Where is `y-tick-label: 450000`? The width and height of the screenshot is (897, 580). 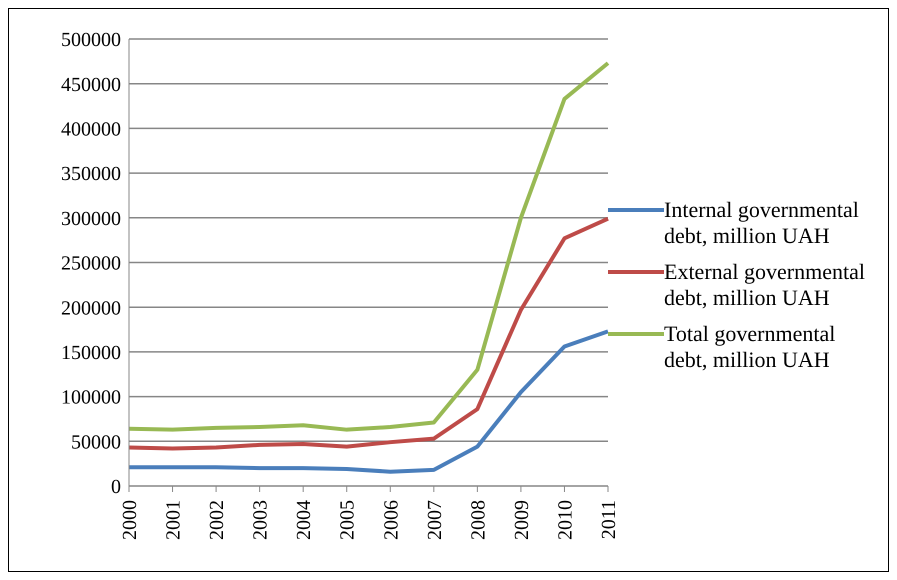 y-tick-label: 450000 is located at coordinates (91, 85).